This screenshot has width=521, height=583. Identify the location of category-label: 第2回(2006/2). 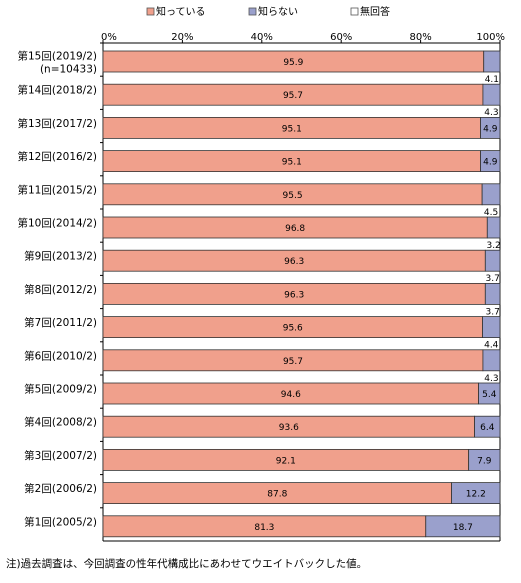
(60, 488).